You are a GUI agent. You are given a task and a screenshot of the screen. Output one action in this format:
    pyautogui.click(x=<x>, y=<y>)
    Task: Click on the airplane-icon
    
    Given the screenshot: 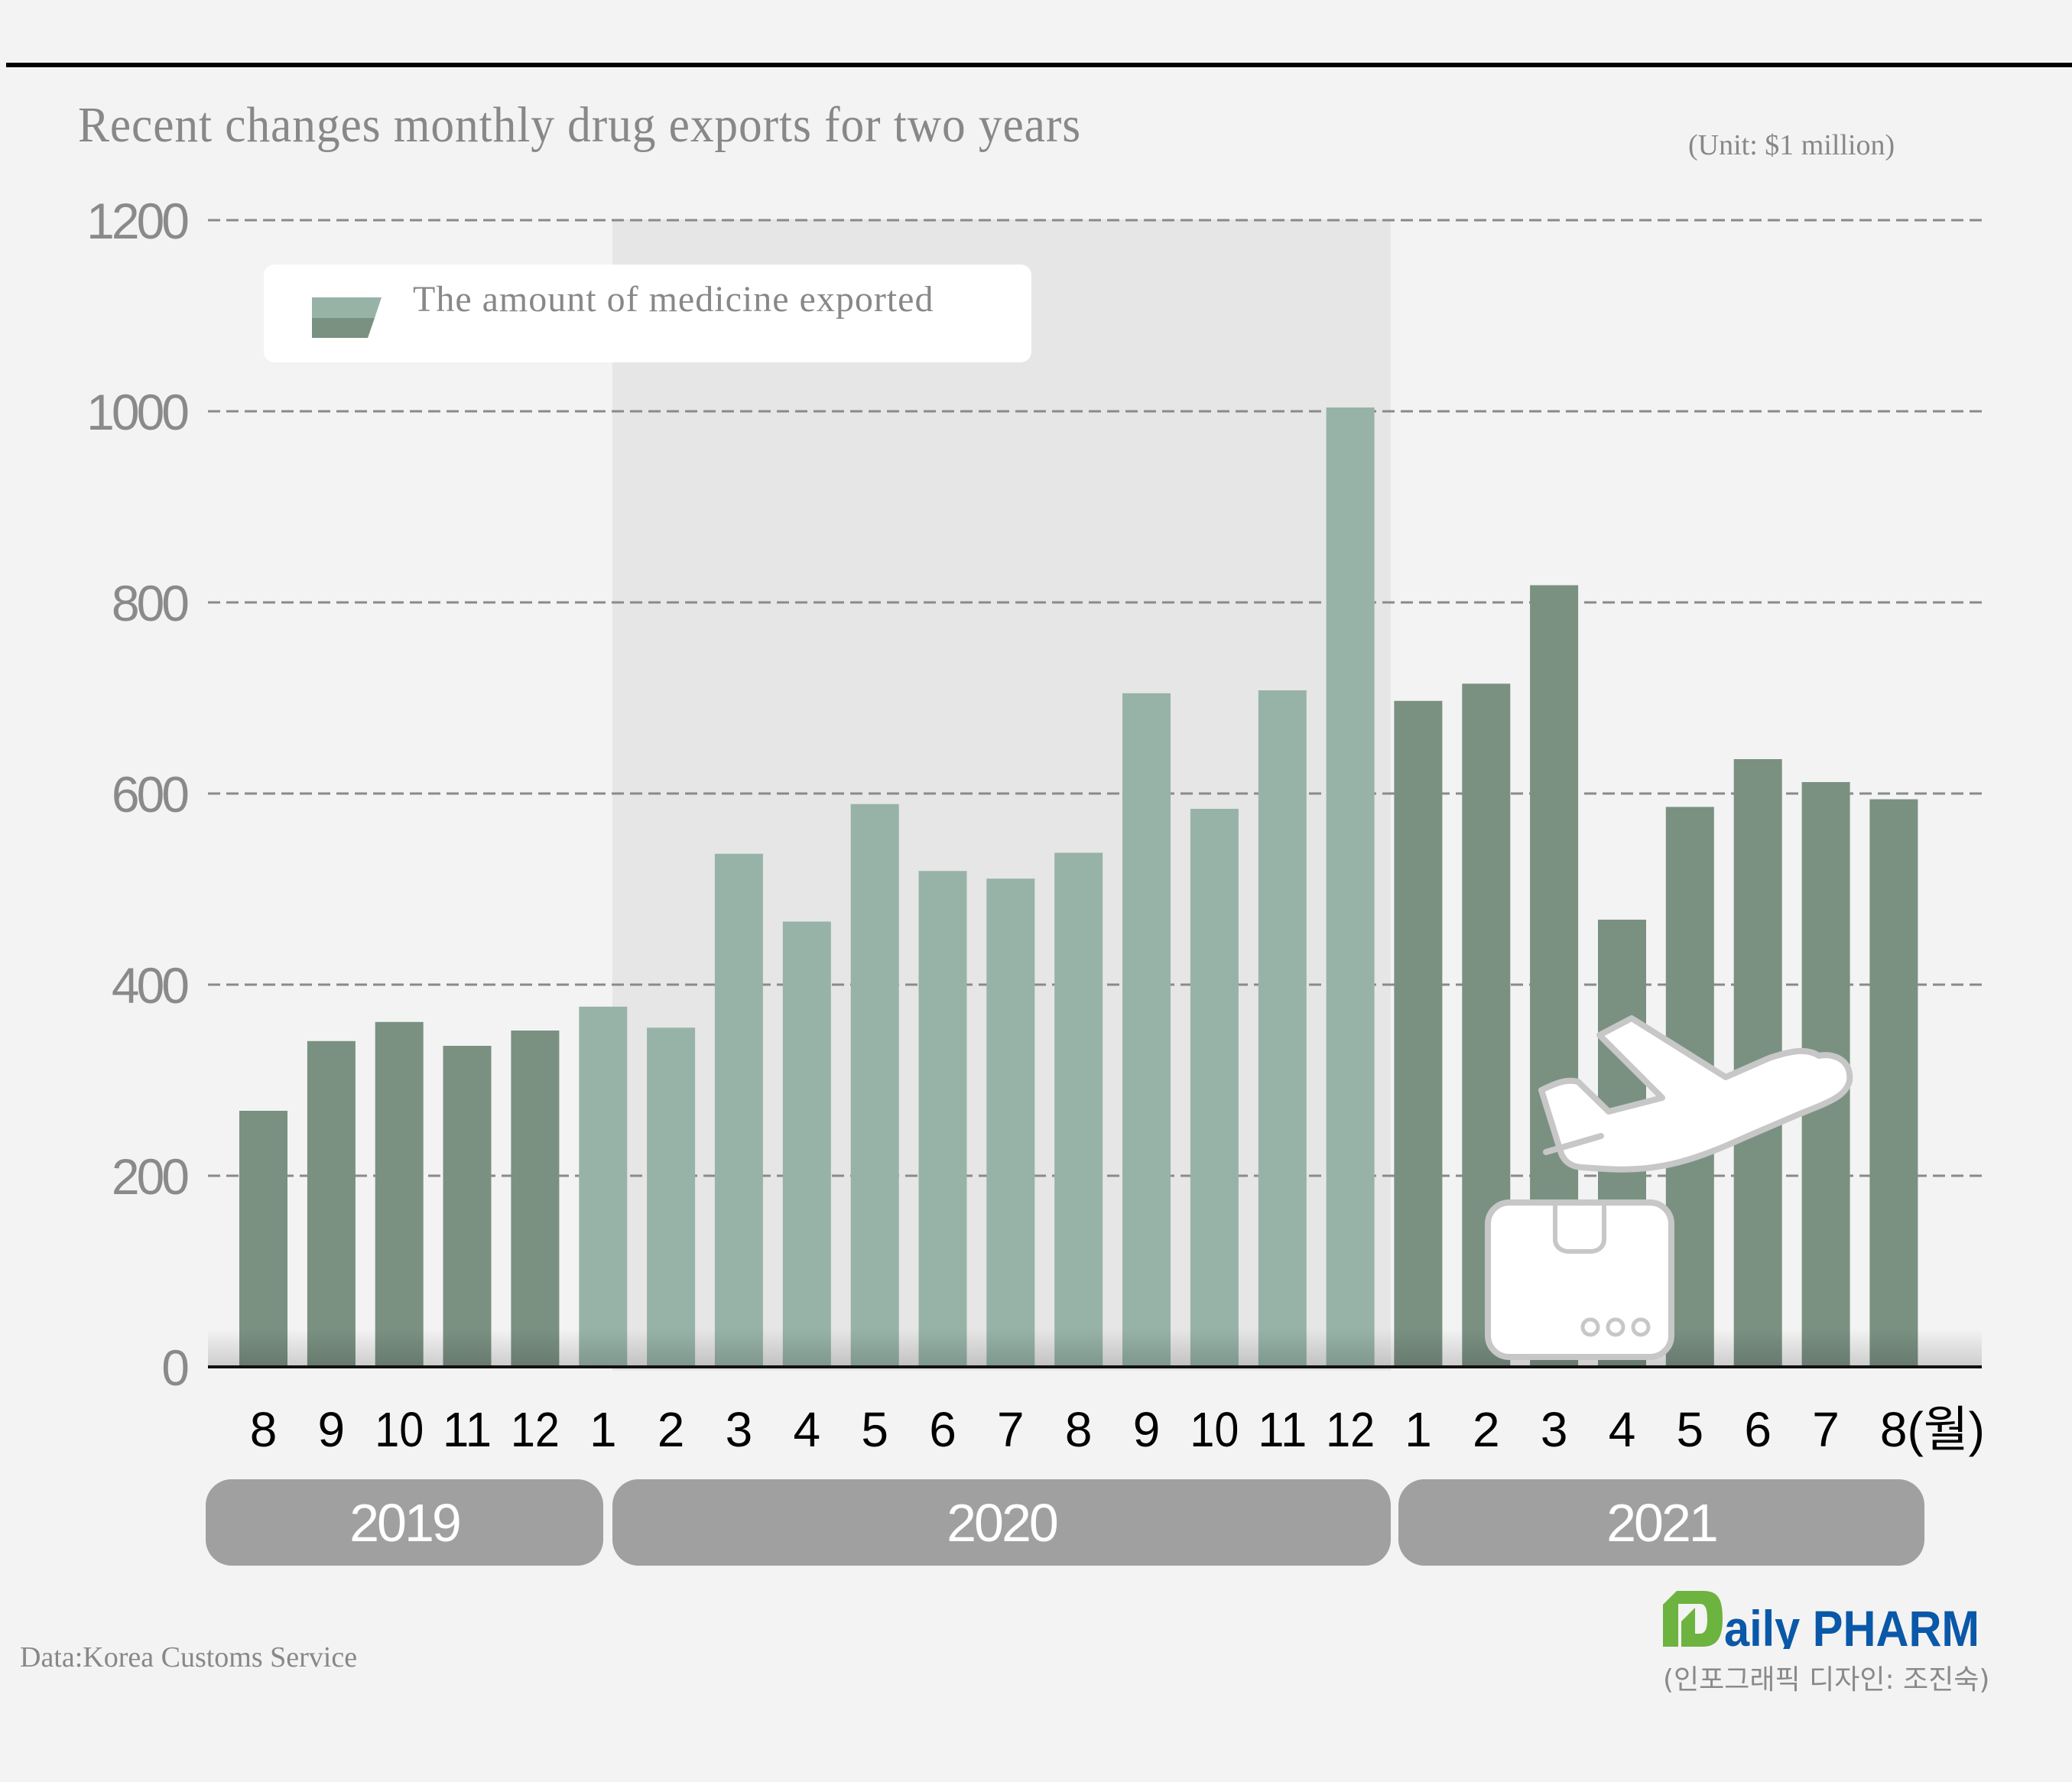 What is the action you would take?
    pyautogui.click(x=1696, y=1094)
    